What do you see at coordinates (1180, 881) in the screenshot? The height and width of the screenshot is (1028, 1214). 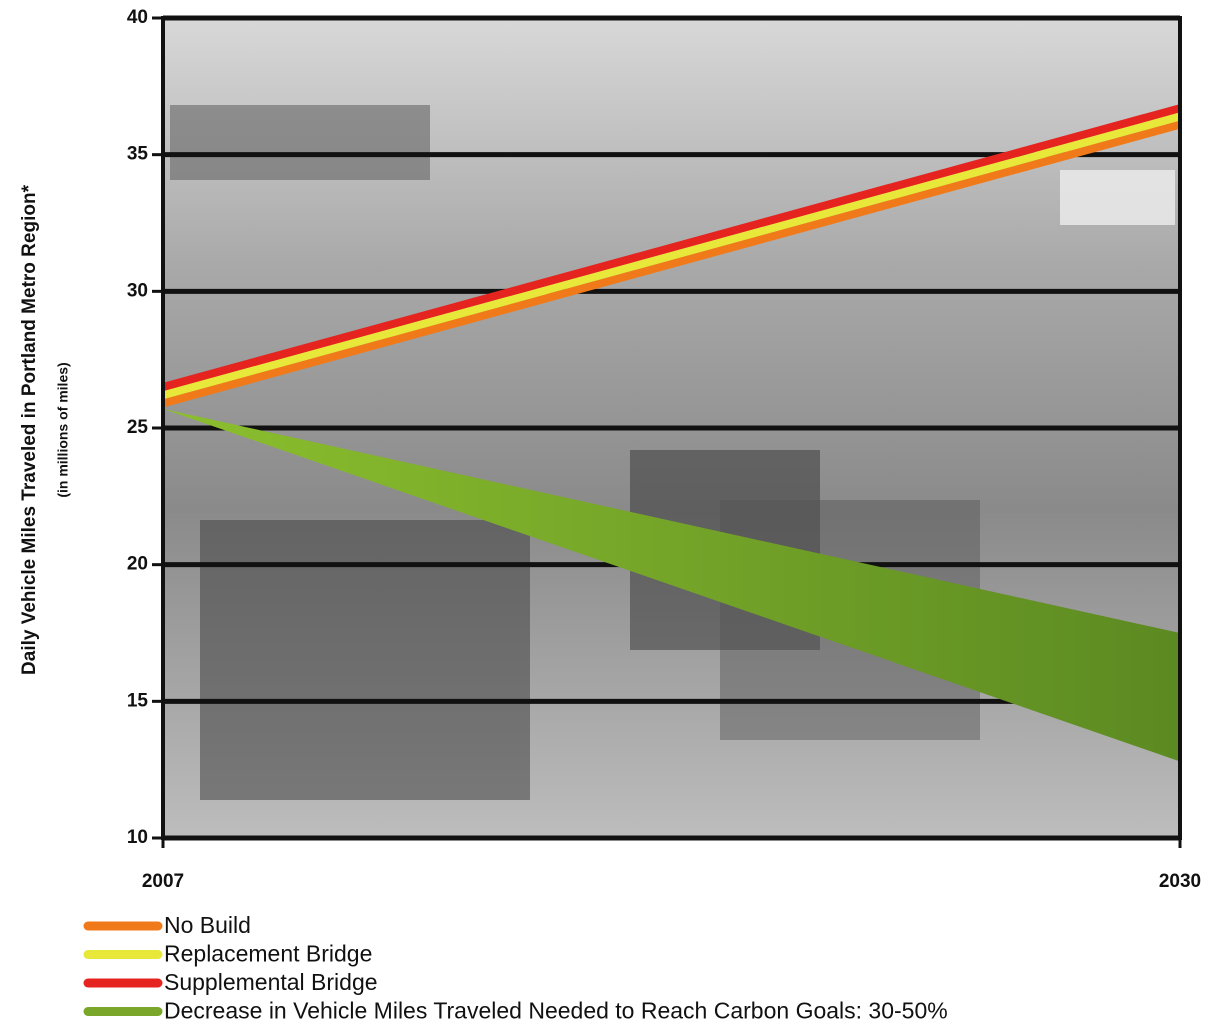 I see `x-tick-label: 2030` at bounding box center [1180, 881].